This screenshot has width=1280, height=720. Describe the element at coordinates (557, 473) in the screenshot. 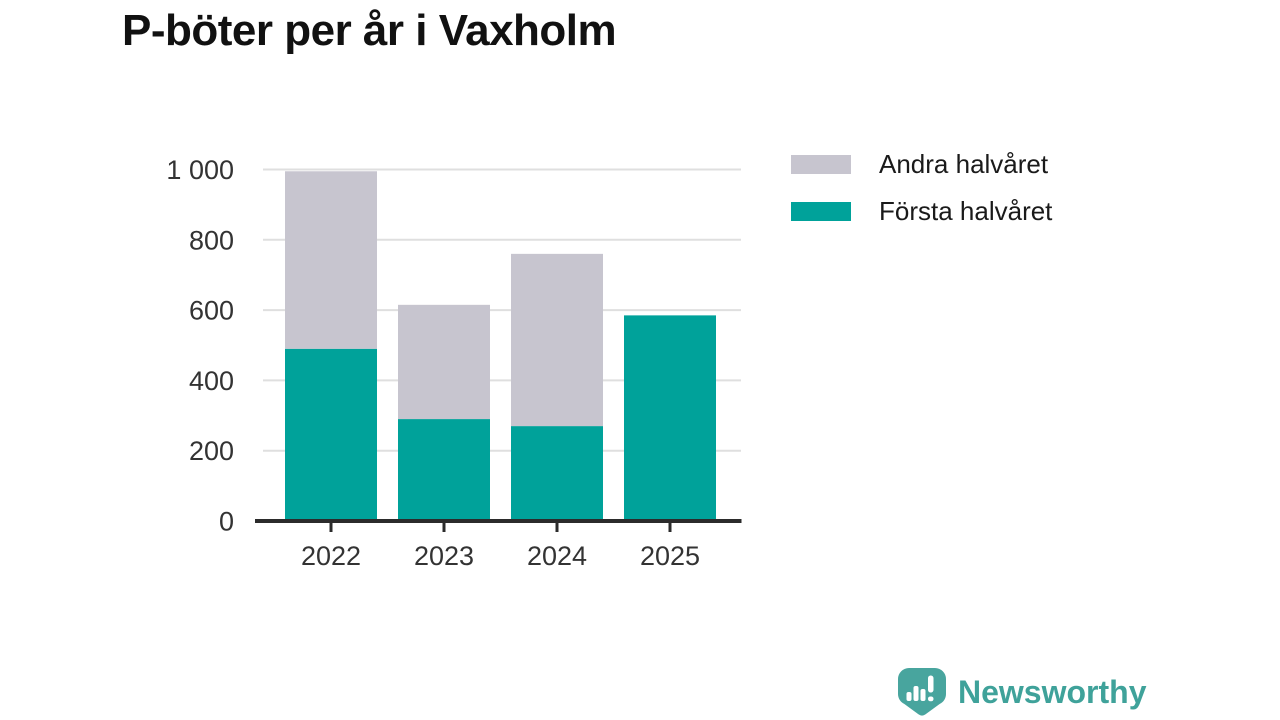

I see `bar-segment-2024-f-rsta-halv-ret` at that location.